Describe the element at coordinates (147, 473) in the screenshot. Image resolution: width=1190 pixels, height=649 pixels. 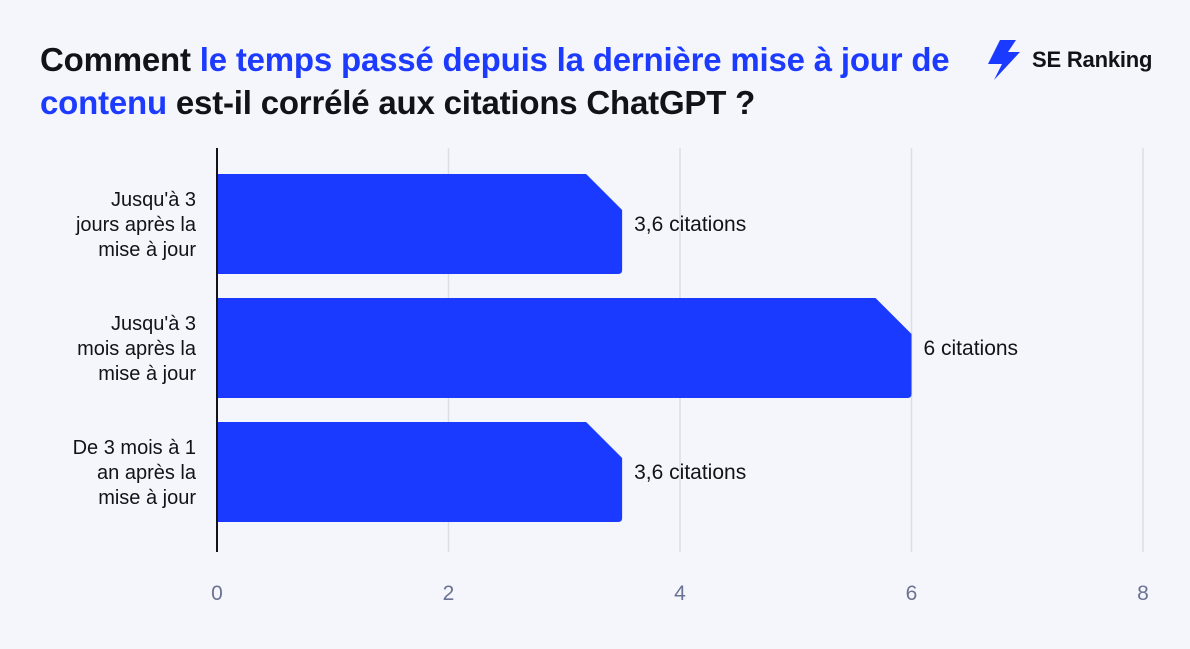
I see `category-label: an après la` at that location.